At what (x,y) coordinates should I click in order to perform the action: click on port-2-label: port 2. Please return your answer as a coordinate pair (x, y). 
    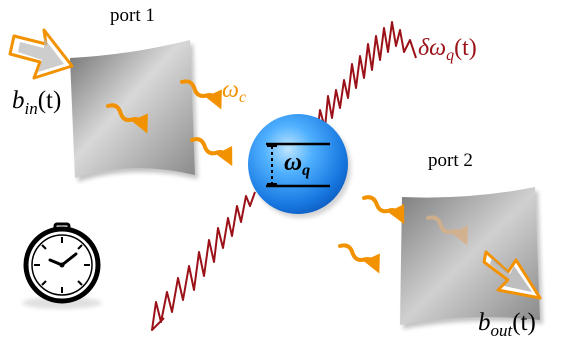
    Looking at the image, I should click on (450, 160).